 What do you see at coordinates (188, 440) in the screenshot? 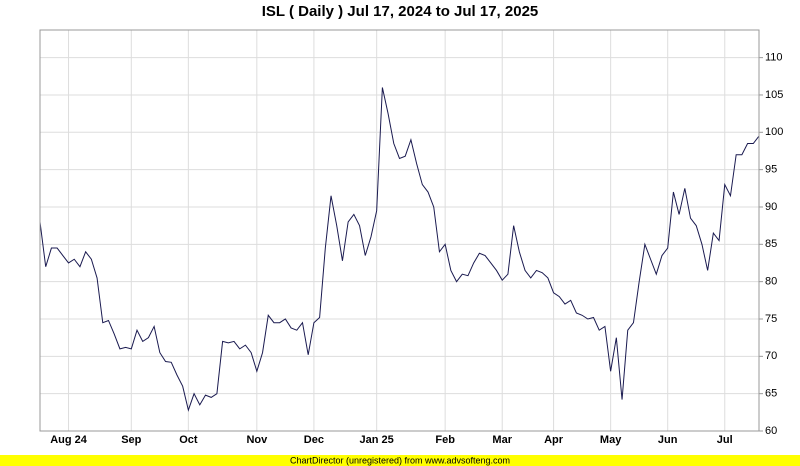
I see `x-tick-label: Oct` at bounding box center [188, 440].